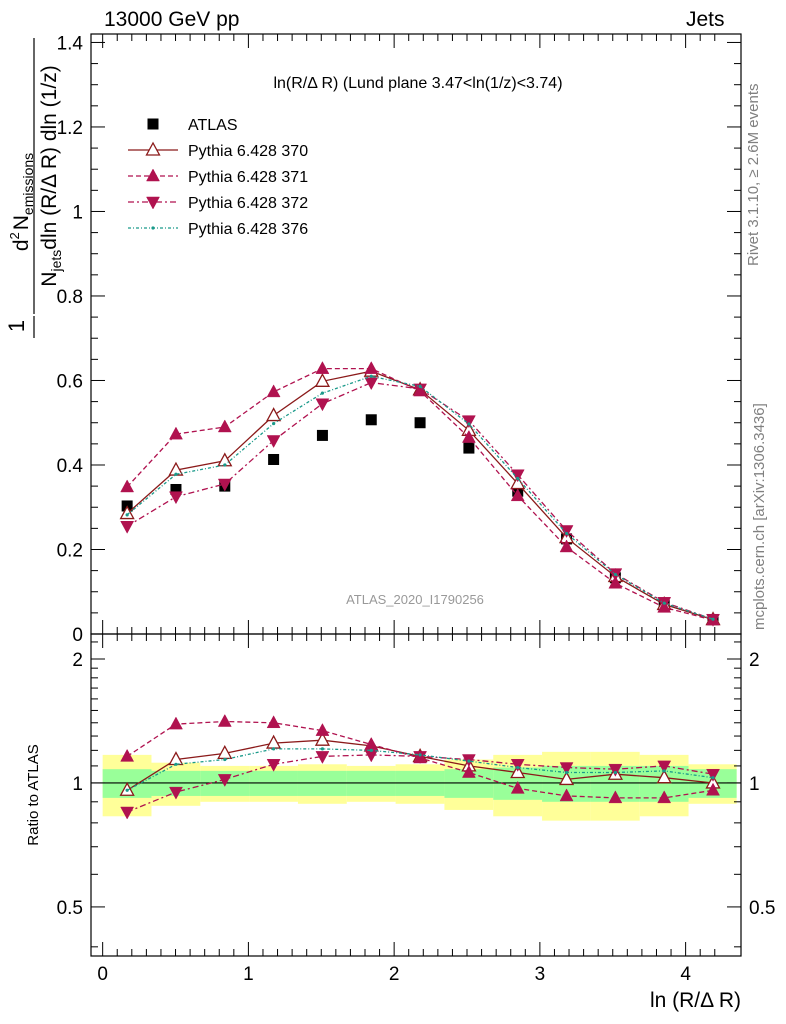 Image resolution: width=786 pixels, height=1024 pixels. I want to click on xtick-label-2: 2, so click(394, 974).